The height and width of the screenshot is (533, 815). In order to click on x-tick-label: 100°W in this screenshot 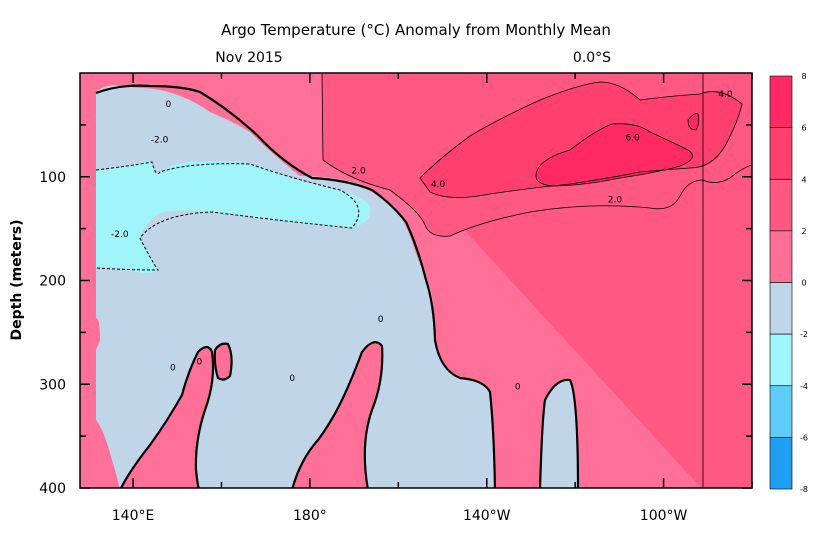, I will do `click(664, 516)`.